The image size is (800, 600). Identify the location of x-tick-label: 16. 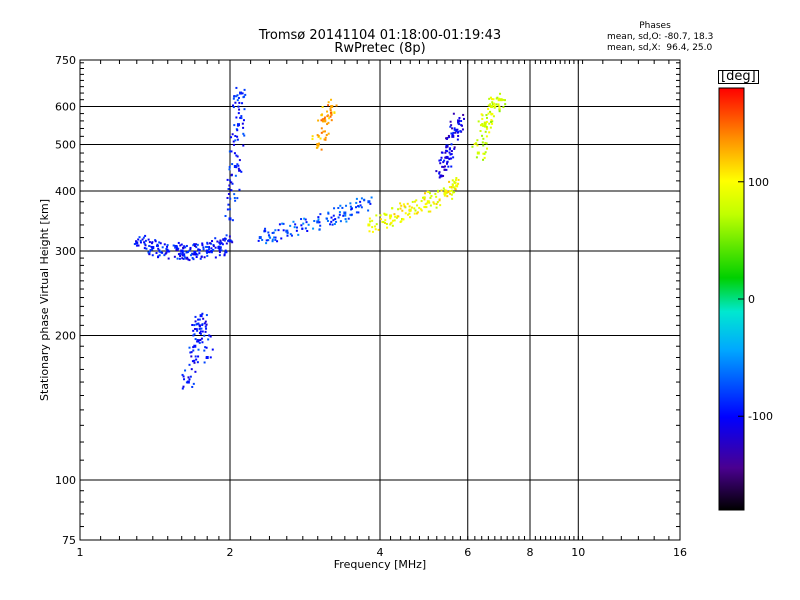
(680, 552).